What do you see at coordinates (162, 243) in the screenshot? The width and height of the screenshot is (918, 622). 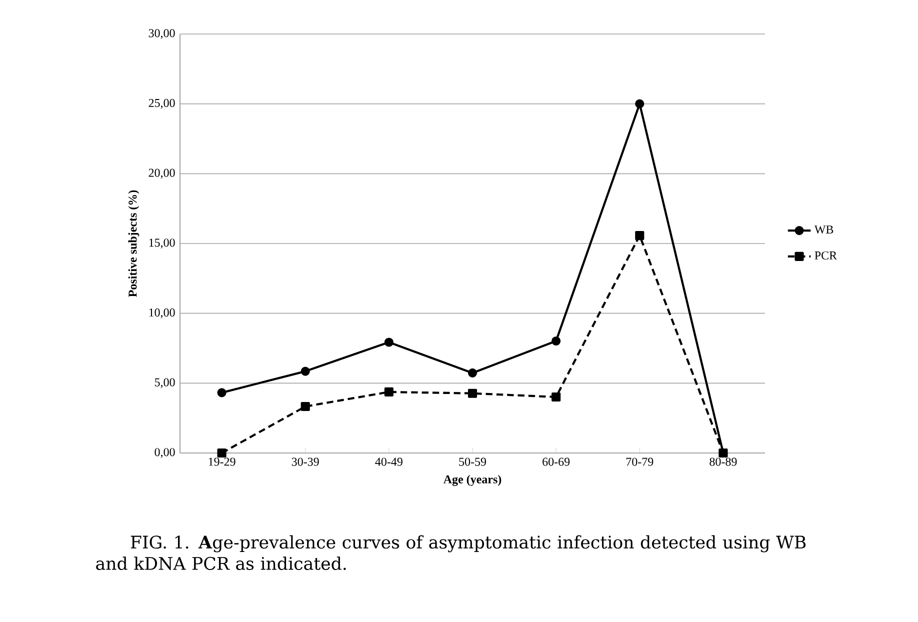 I see `y-tick-label: 15,00` at bounding box center [162, 243].